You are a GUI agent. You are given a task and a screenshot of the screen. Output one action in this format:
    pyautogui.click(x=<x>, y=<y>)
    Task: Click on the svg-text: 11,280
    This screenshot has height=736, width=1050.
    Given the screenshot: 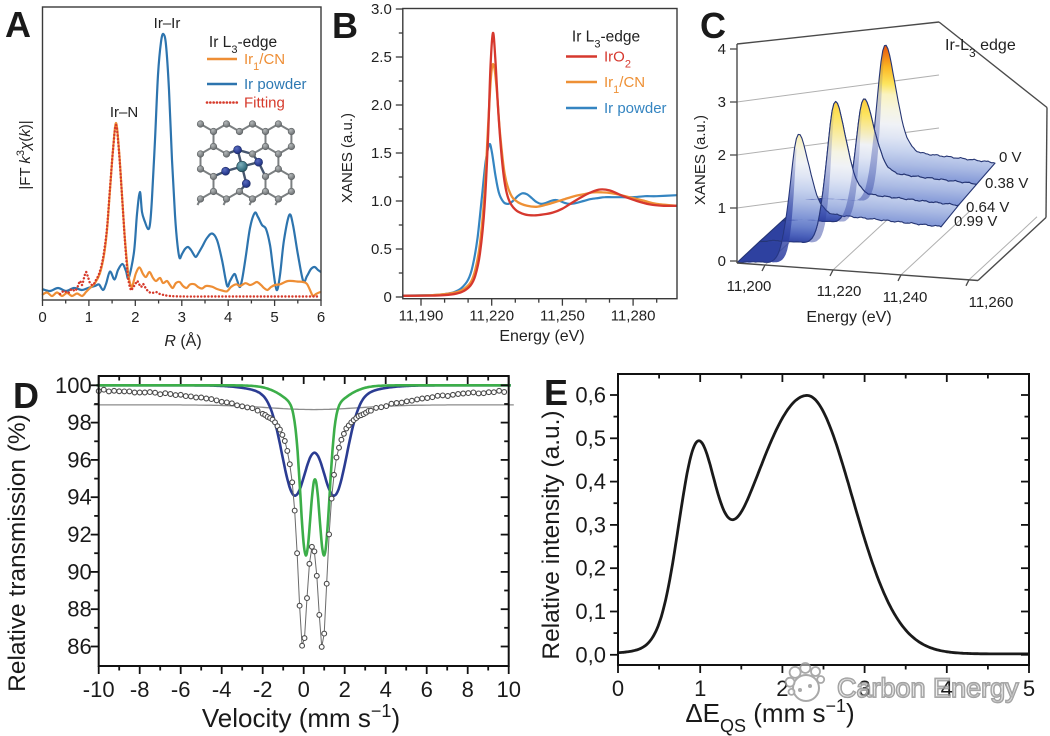 What is the action you would take?
    pyautogui.click(x=633, y=316)
    